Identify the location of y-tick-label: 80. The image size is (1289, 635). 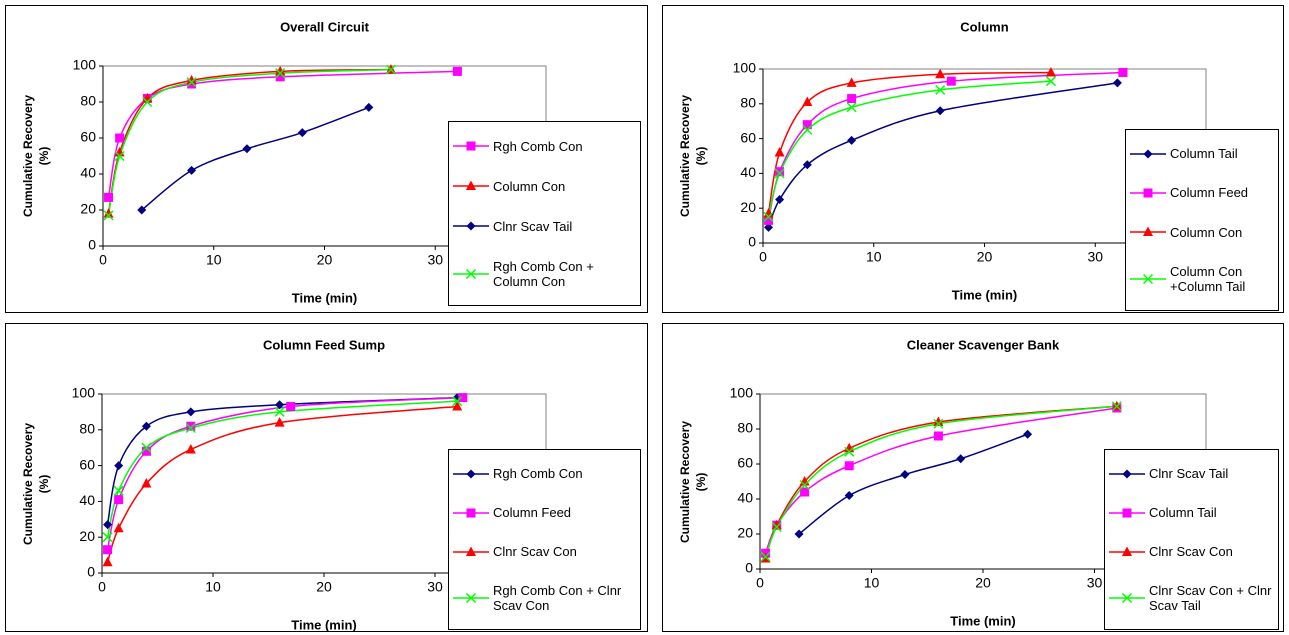
(87, 429).